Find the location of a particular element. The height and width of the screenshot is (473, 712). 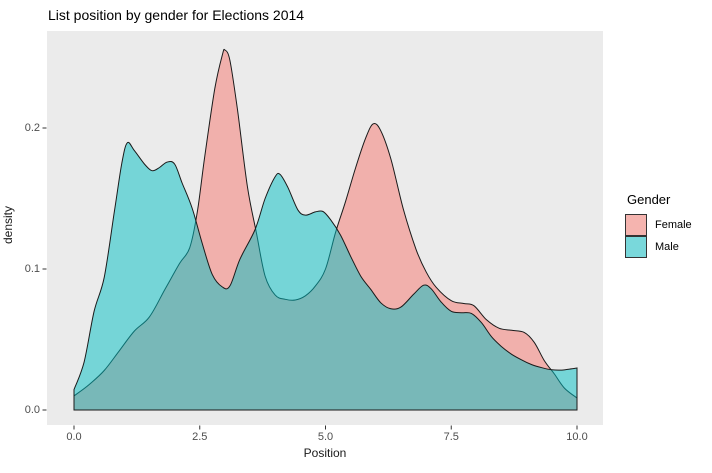

legend-swatch-male is located at coordinates (636, 247).